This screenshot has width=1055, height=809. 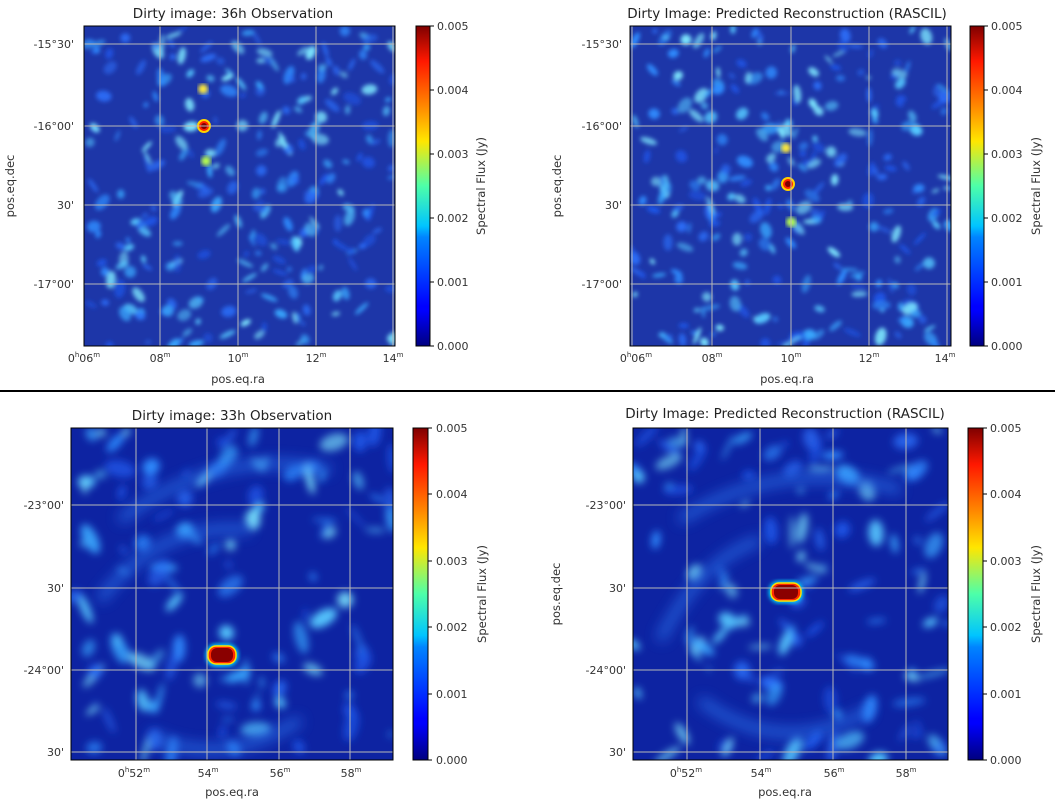 What do you see at coordinates (452, 494) in the screenshot?
I see `colorbar-tick-label: 0.004` at bounding box center [452, 494].